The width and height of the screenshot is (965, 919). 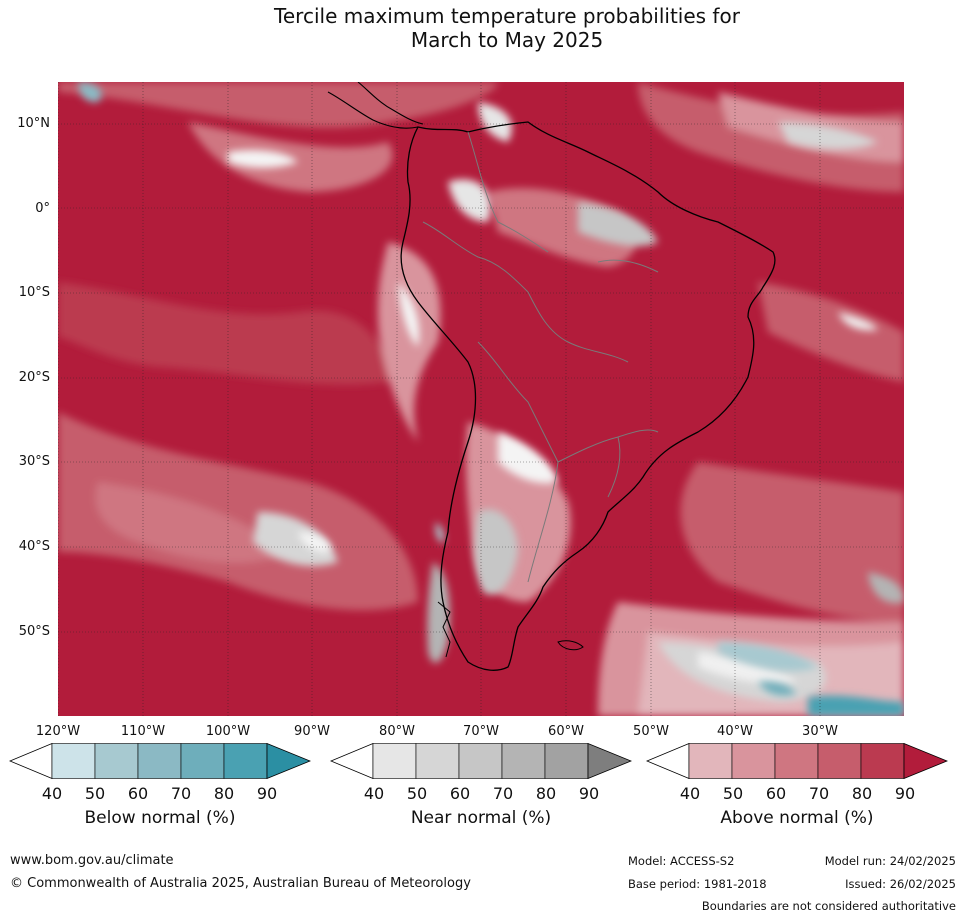 What do you see at coordinates (34, 546) in the screenshot?
I see `lat-label: 40°S` at bounding box center [34, 546].